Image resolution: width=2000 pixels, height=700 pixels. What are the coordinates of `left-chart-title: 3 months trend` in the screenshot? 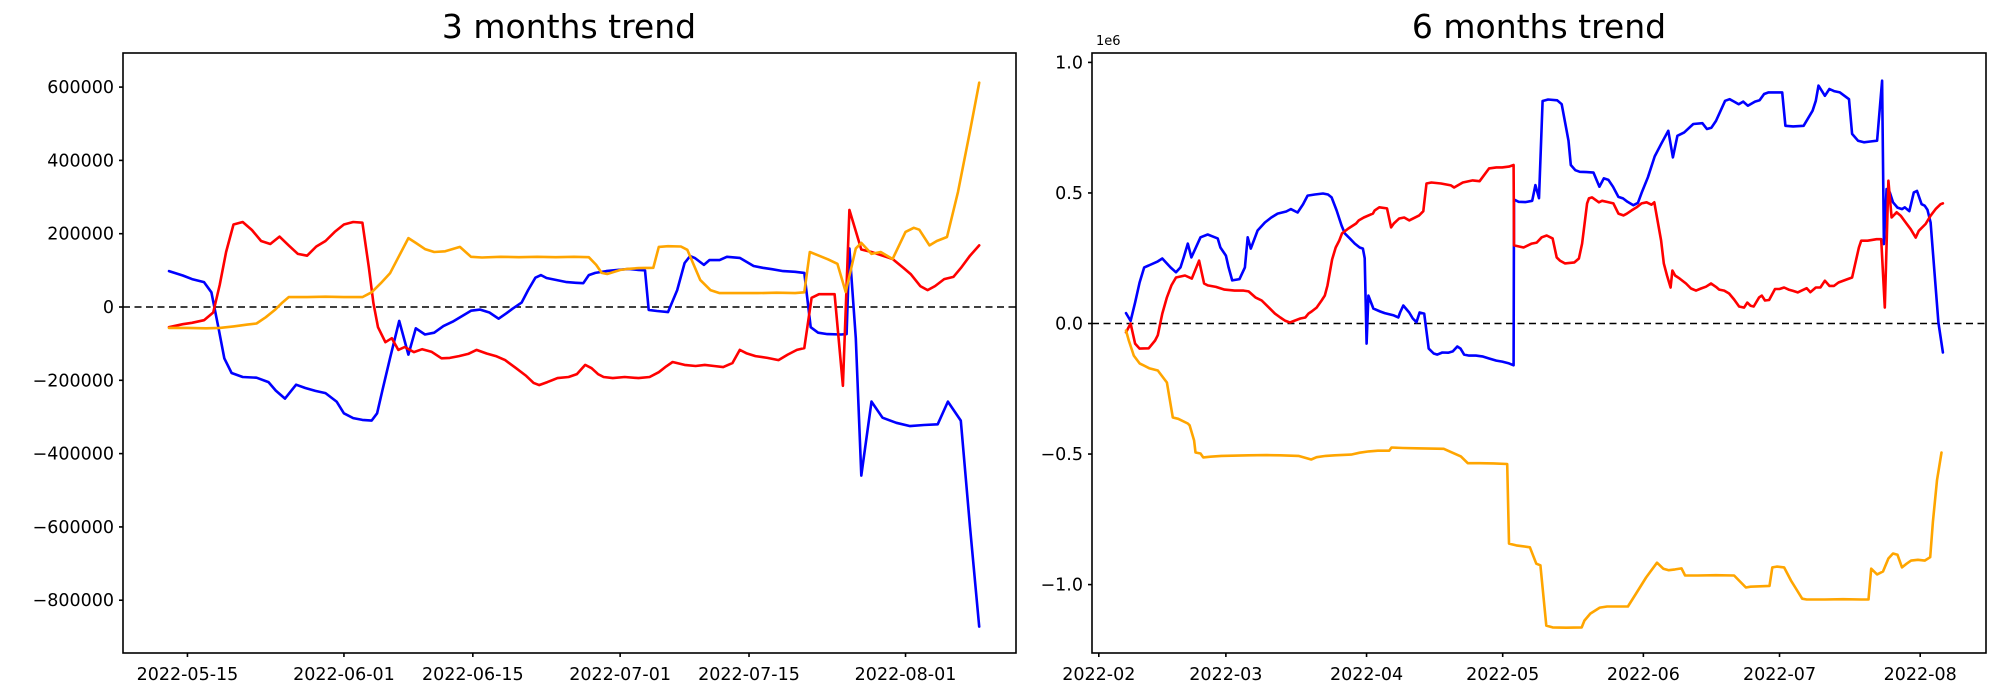 It's located at (569, 26).